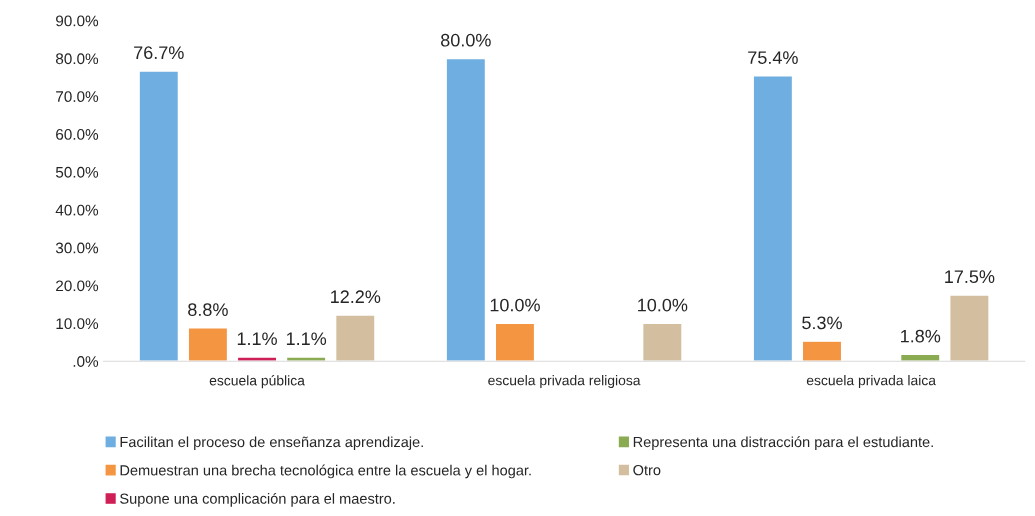 The height and width of the screenshot is (516, 1035). I want to click on y-tick-label: .0%, so click(86, 361).